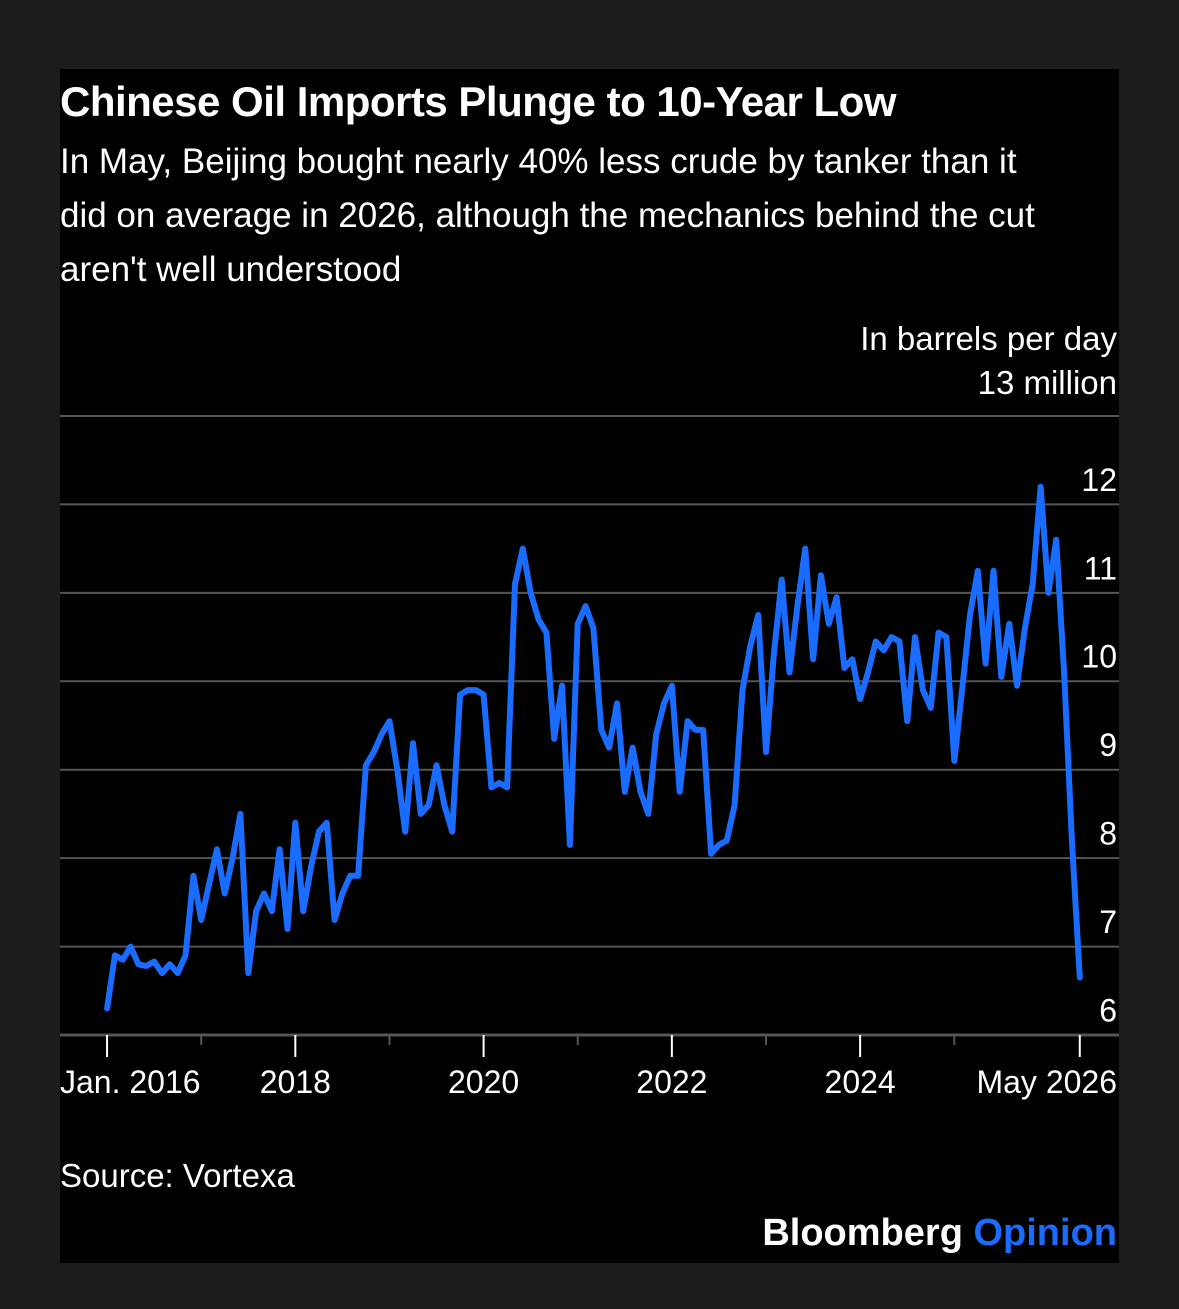 The image size is (1179, 1309). Describe the element at coordinates (588, 1082) in the screenshot. I see `x-tick-labels: Jan. 2016 2018 2020 2022 2024 May 2026` at that location.